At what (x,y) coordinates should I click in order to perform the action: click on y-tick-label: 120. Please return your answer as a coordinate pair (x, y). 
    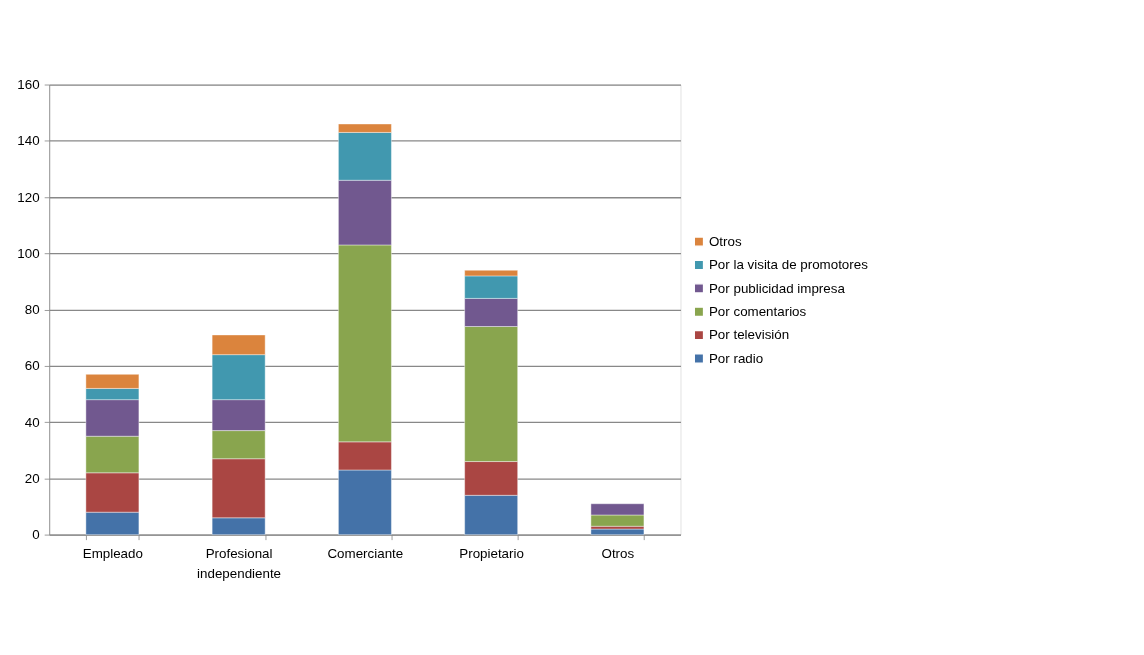
    Looking at the image, I should click on (28, 197).